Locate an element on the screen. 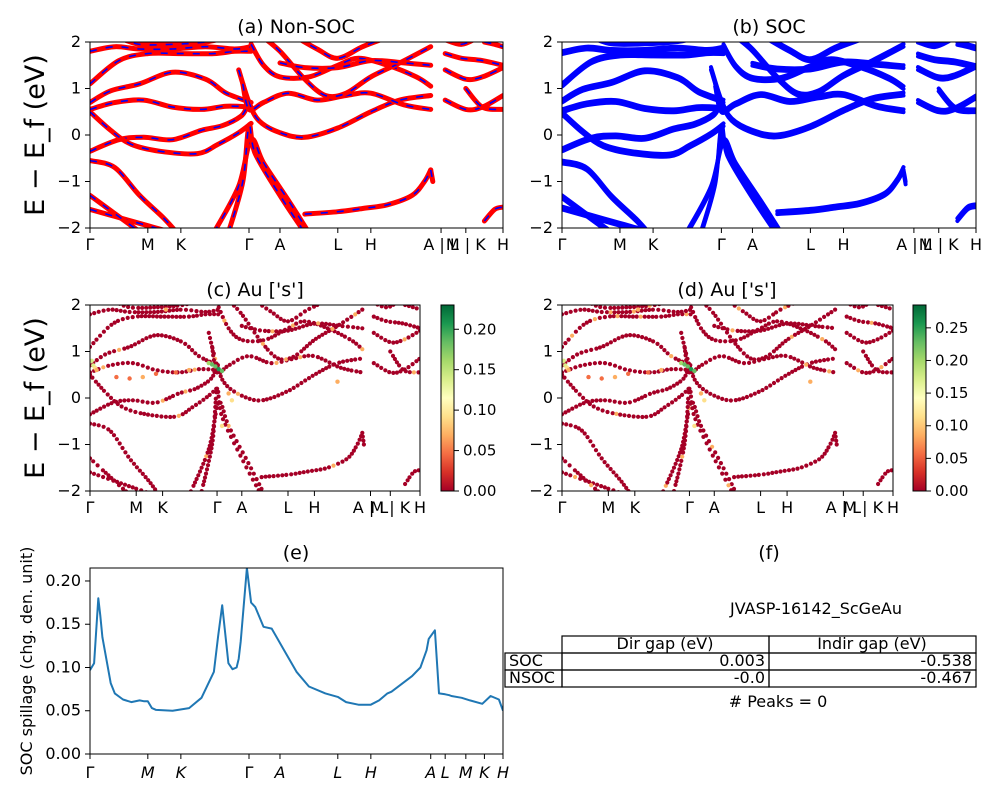 The height and width of the screenshot is (800, 1000). y-tick-label: 0 is located at coordinates (76, 134).